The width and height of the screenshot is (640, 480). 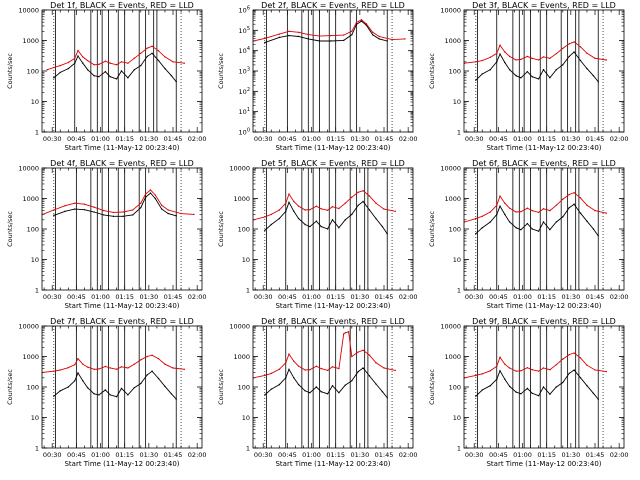 What do you see at coordinates (10, 71) in the screenshot?
I see `y-axis-label: Counts/sec` at bounding box center [10, 71].